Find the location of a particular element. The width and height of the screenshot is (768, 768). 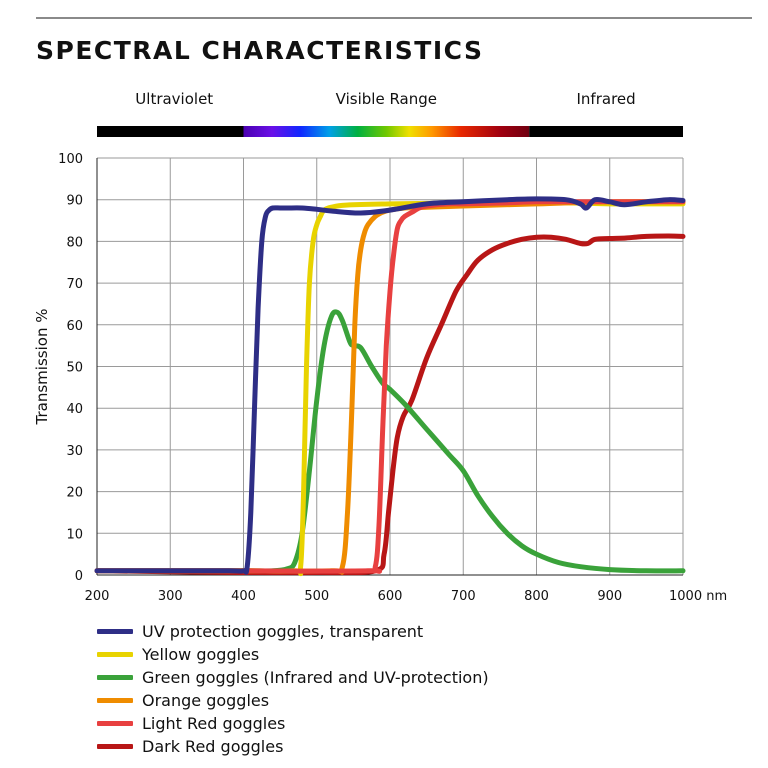

y-tick-label: 40 is located at coordinates (74, 409).